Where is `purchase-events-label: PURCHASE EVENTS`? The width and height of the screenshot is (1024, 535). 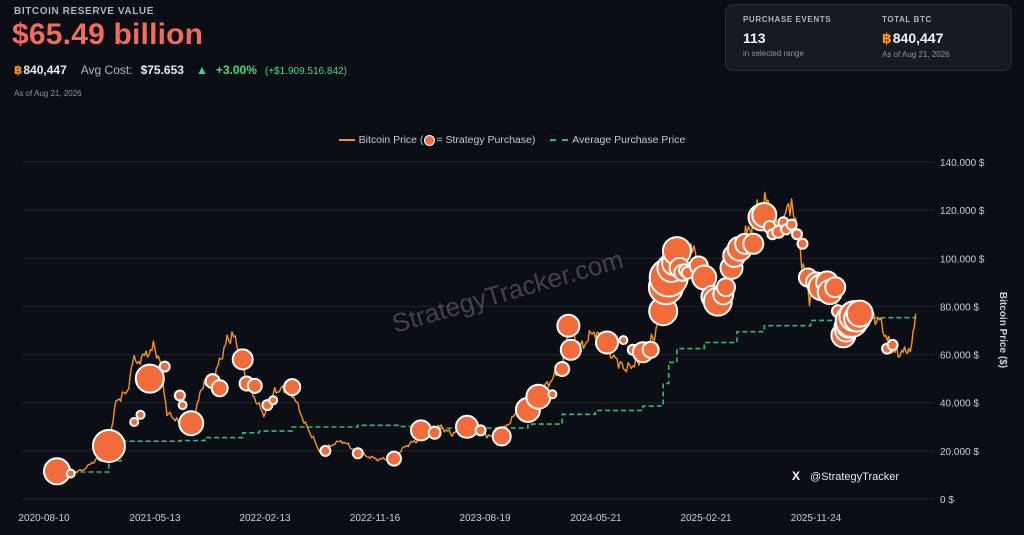
purchase-events-label: PURCHASE EVENTS is located at coordinates (787, 19).